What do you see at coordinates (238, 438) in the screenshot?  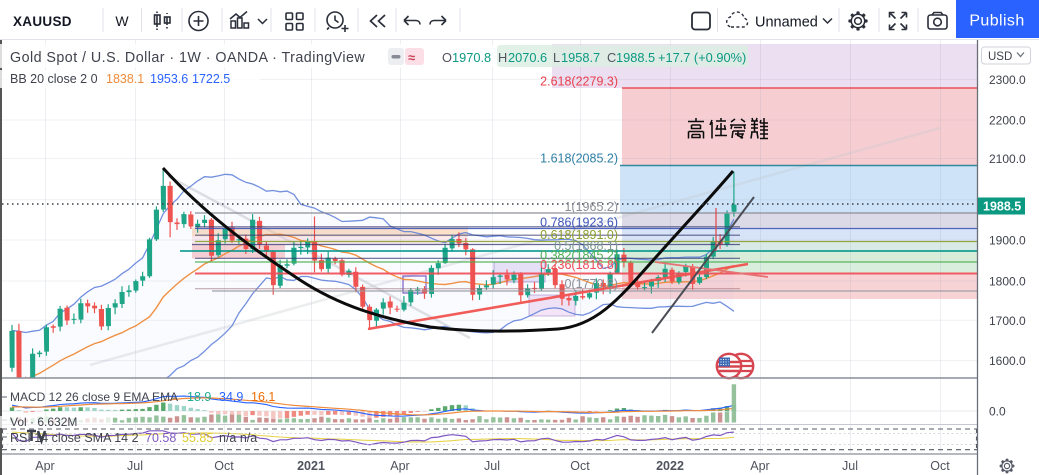 I see `svg-text: n/a n/a` at bounding box center [238, 438].